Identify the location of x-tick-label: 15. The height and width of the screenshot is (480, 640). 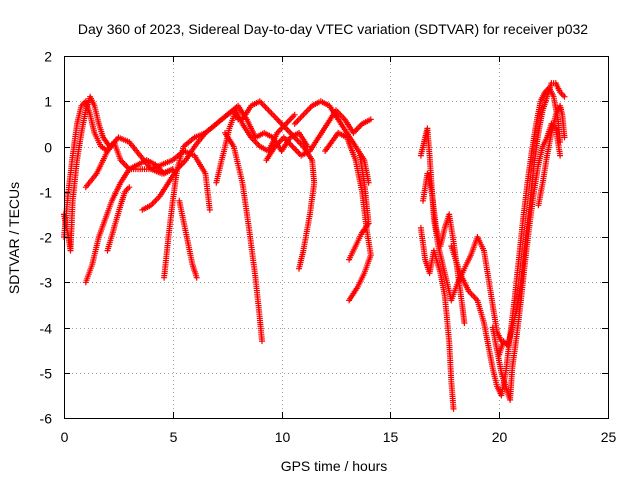
(391, 437).